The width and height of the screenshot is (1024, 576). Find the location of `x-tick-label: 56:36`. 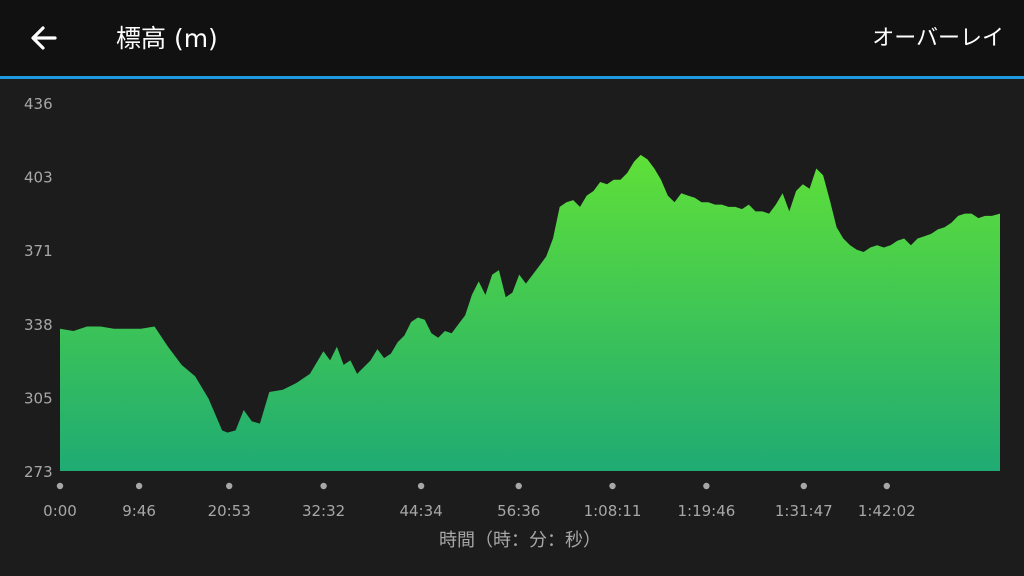

x-tick-label: 56:36 is located at coordinates (518, 511).